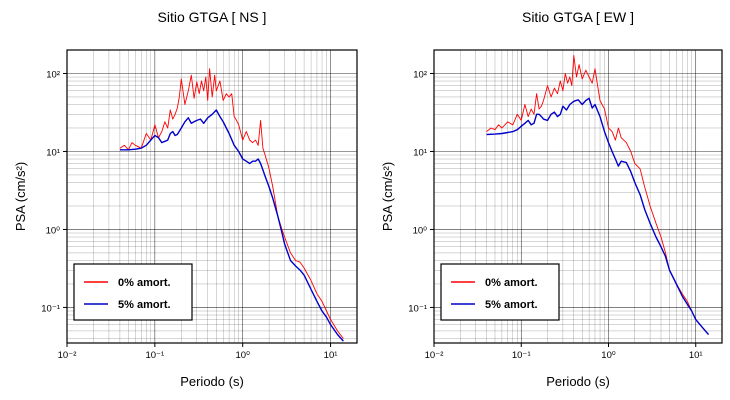 Image resolution: width=730 pixels, height=400 pixels. Describe the element at coordinates (578, 17) in the screenshot. I see `chart-title: Sitio GTGA [ EW ]` at that location.